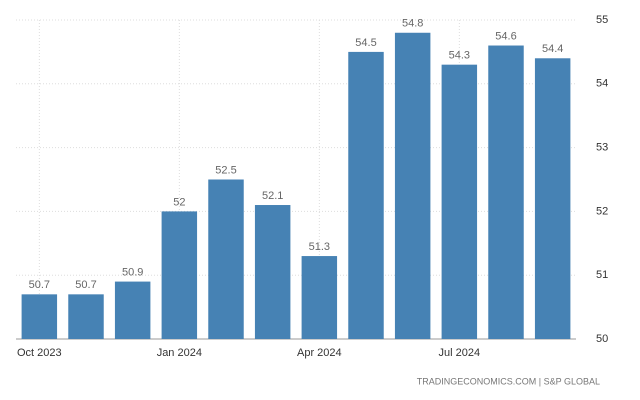 The width and height of the screenshot is (640, 400). What do you see at coordinates (459, 56) in the screenshot?
I see `data-label: 54.3` at bounding box center [459, 56].